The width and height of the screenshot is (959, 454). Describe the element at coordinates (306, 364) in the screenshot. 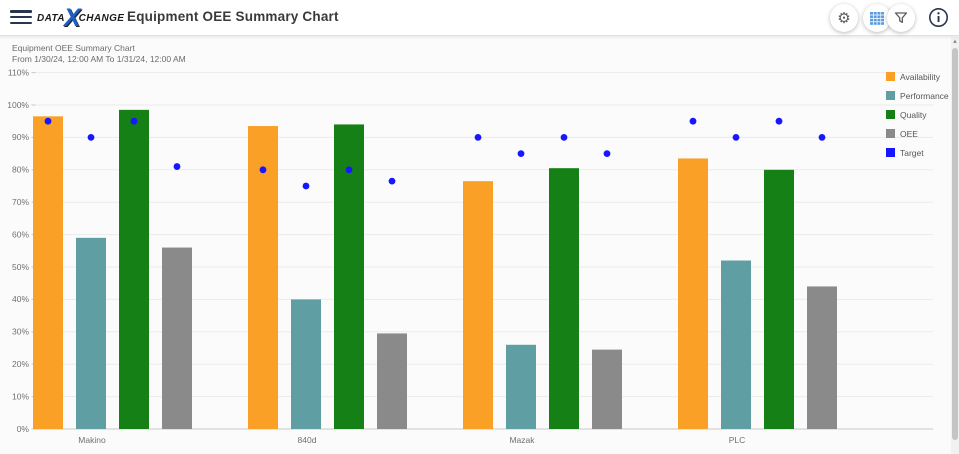

I see `bar-performance-840d` at that location.